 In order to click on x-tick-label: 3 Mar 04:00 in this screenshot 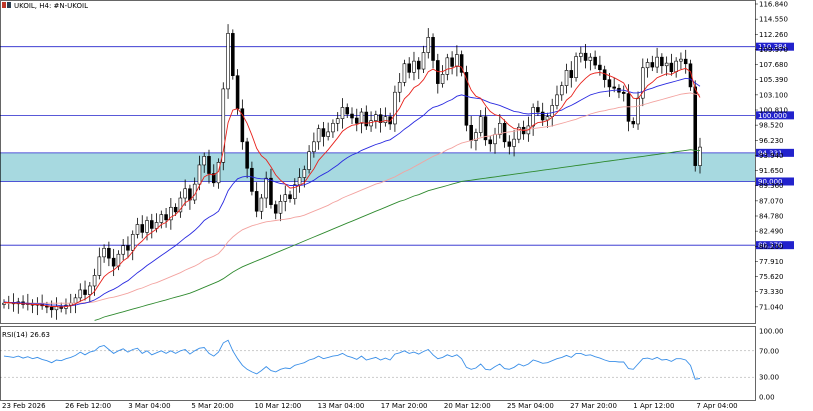, I will do `click(149, 406)`.